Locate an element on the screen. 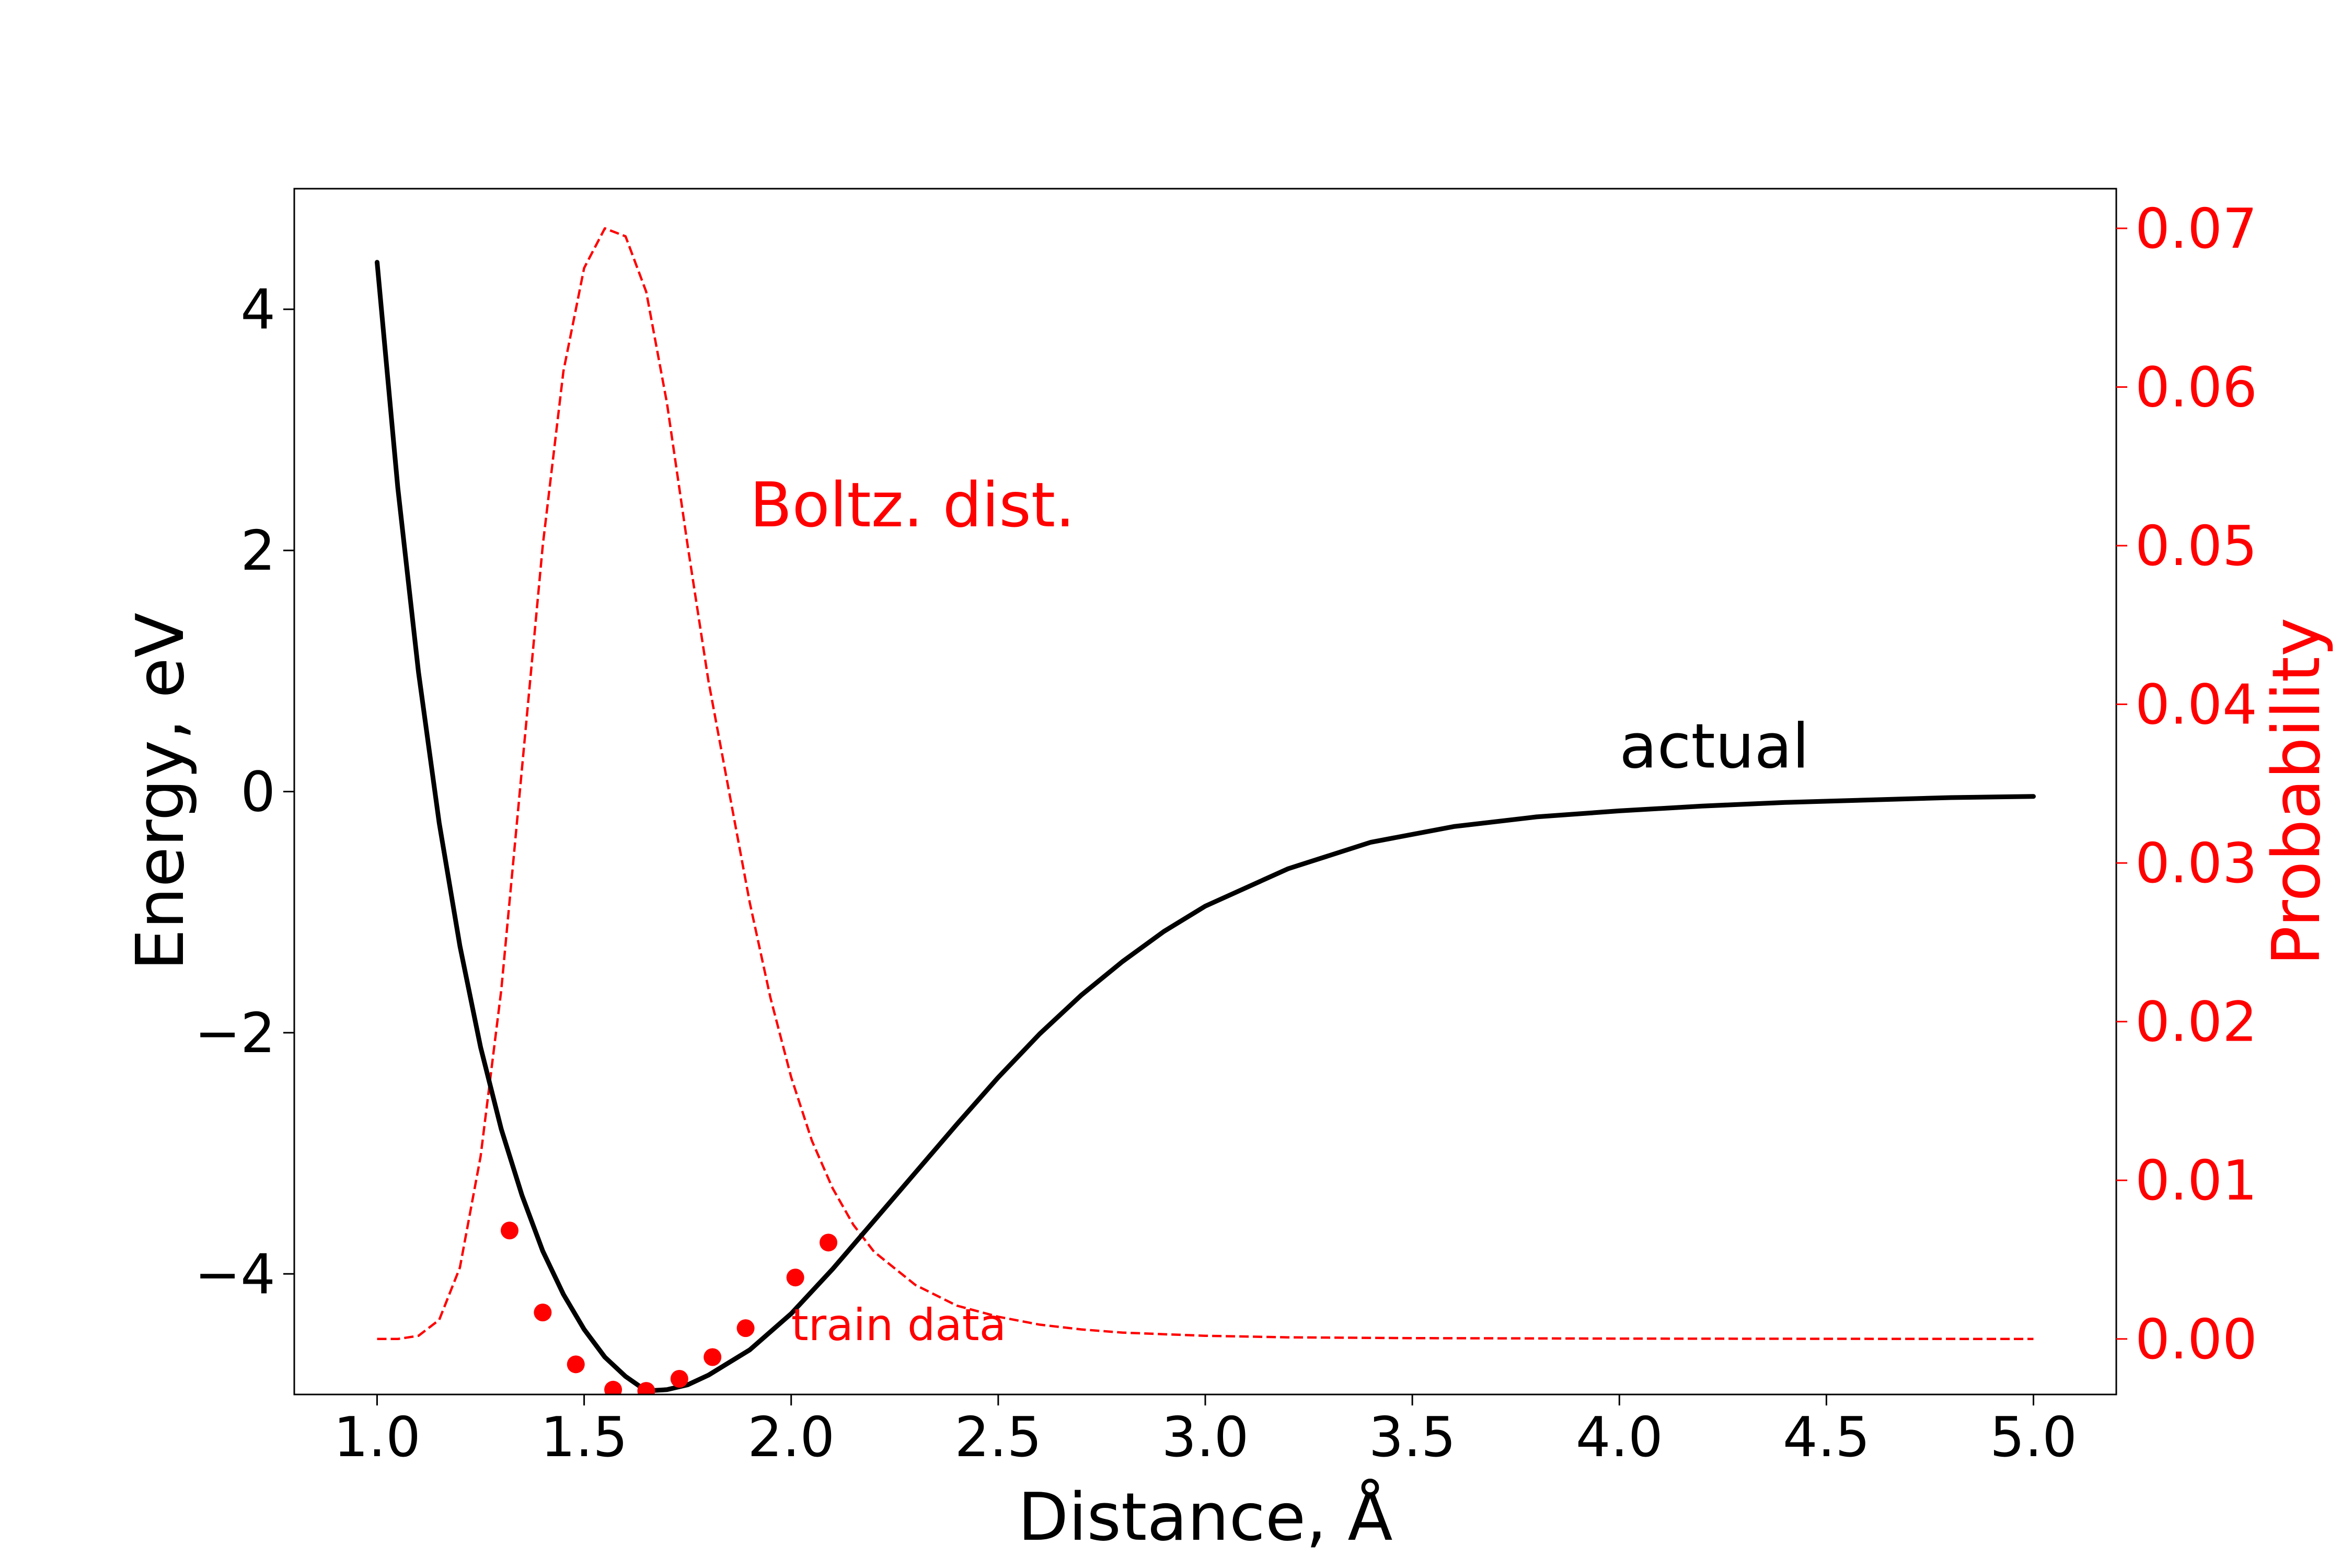 Image resolution: width=2352 pixels, height=1568 pixels. annotation-train-data: train data is located at coordinates (898, 1325).